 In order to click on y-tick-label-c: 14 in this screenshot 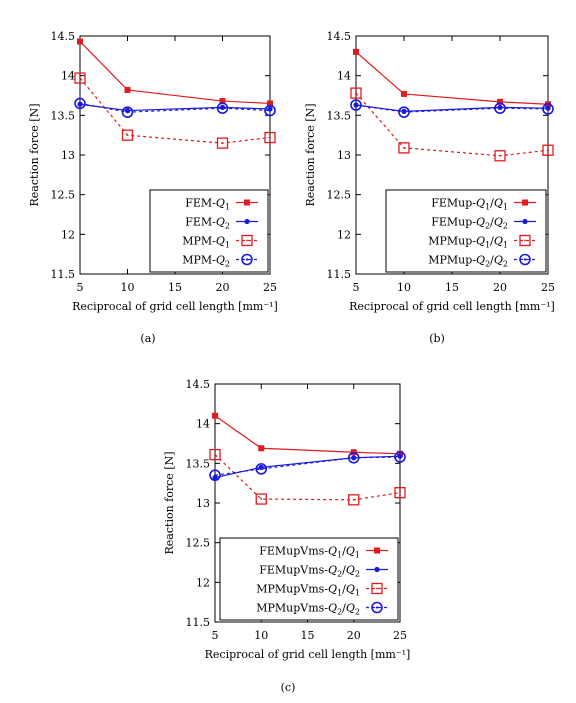, I will do `click(203, 424)`.